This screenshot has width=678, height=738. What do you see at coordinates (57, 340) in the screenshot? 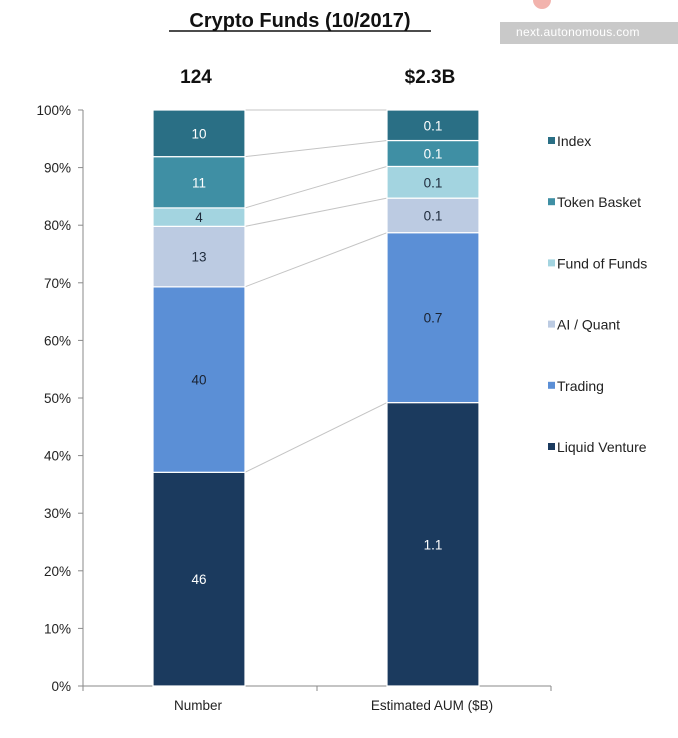
I see `y-tick-label: 60%` at bounding box center [57, 340].